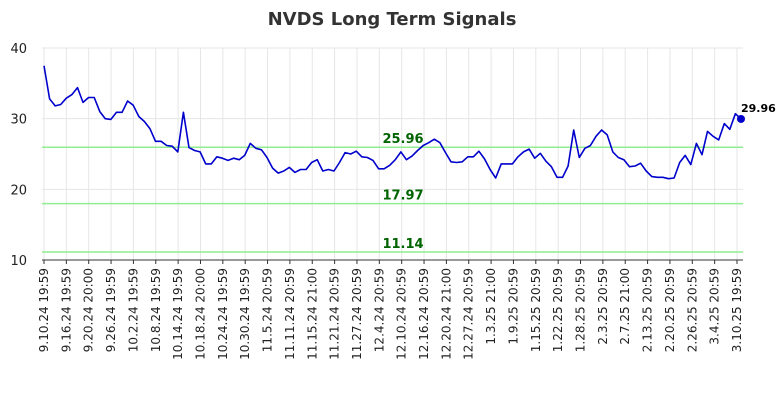 This screenshot has width=784, height=400. Describe the element at coordinates (178, 314) in the screenshot. I see `x-tick-label: 10.14.24 19:59` at that location.